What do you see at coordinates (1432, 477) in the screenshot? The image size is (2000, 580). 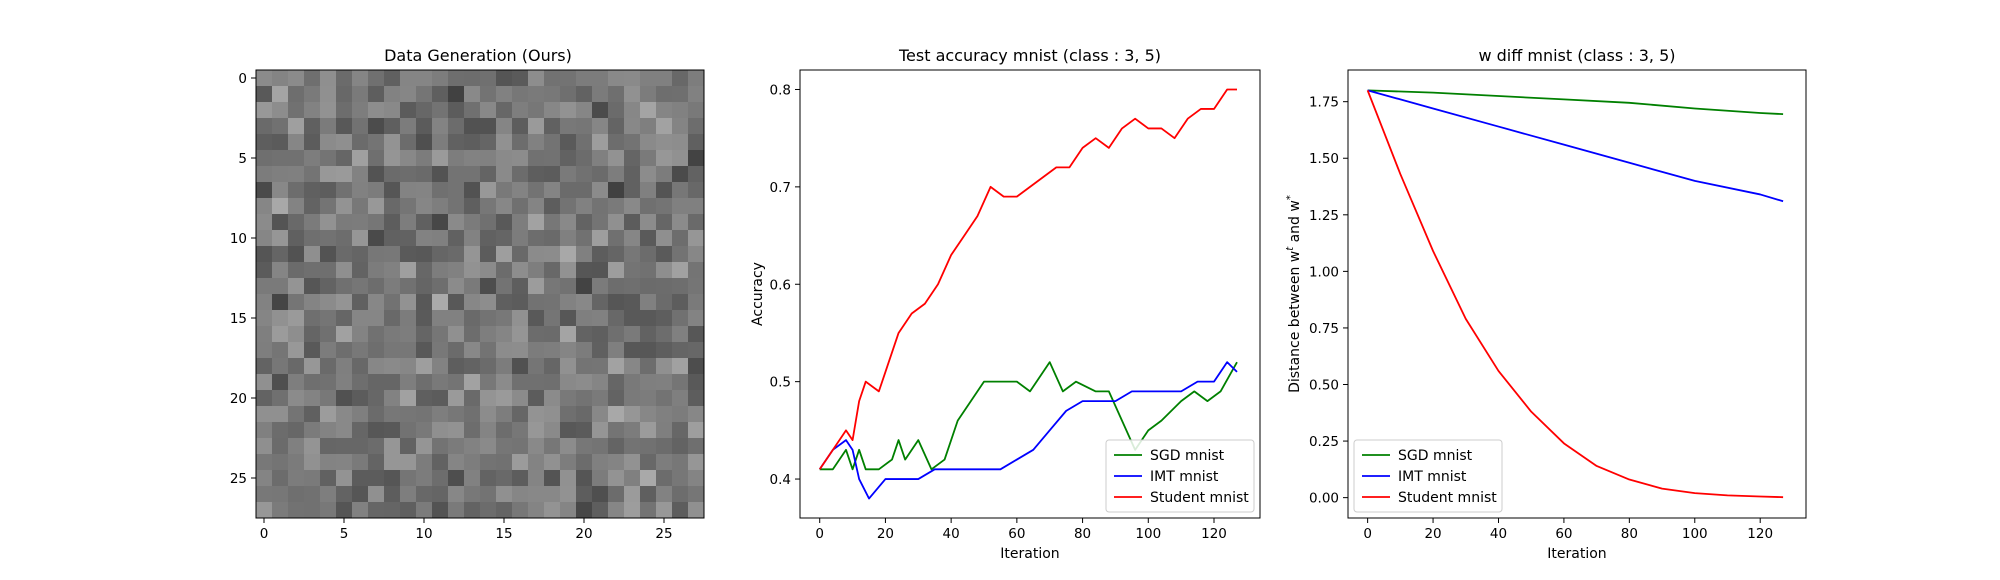 I see `legend-label: IMT mnist` at bounding box center [1432, 477].